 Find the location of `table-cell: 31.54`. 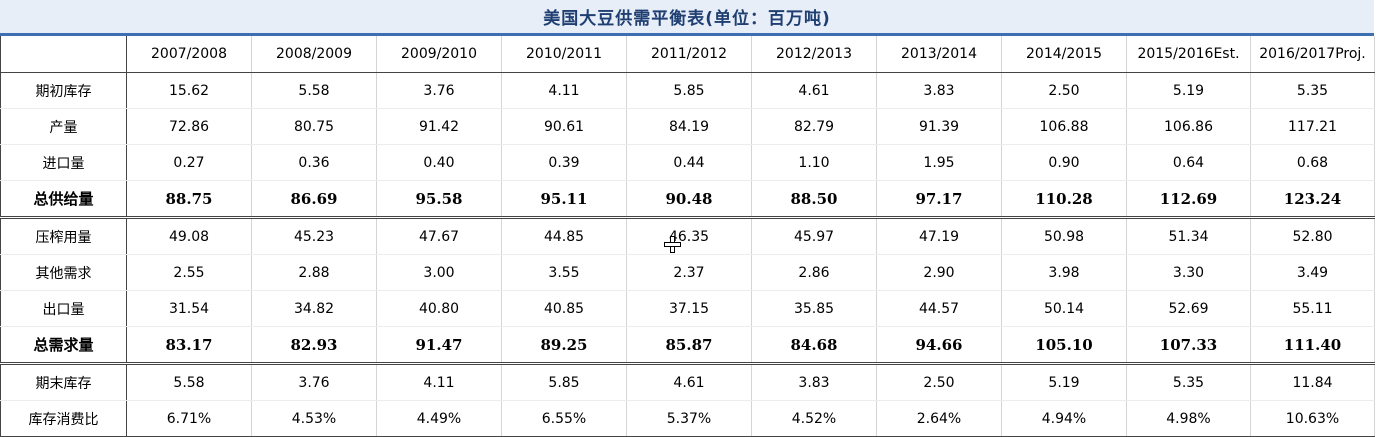

table-cell: 31.54 is located at coordinates (189, 308).